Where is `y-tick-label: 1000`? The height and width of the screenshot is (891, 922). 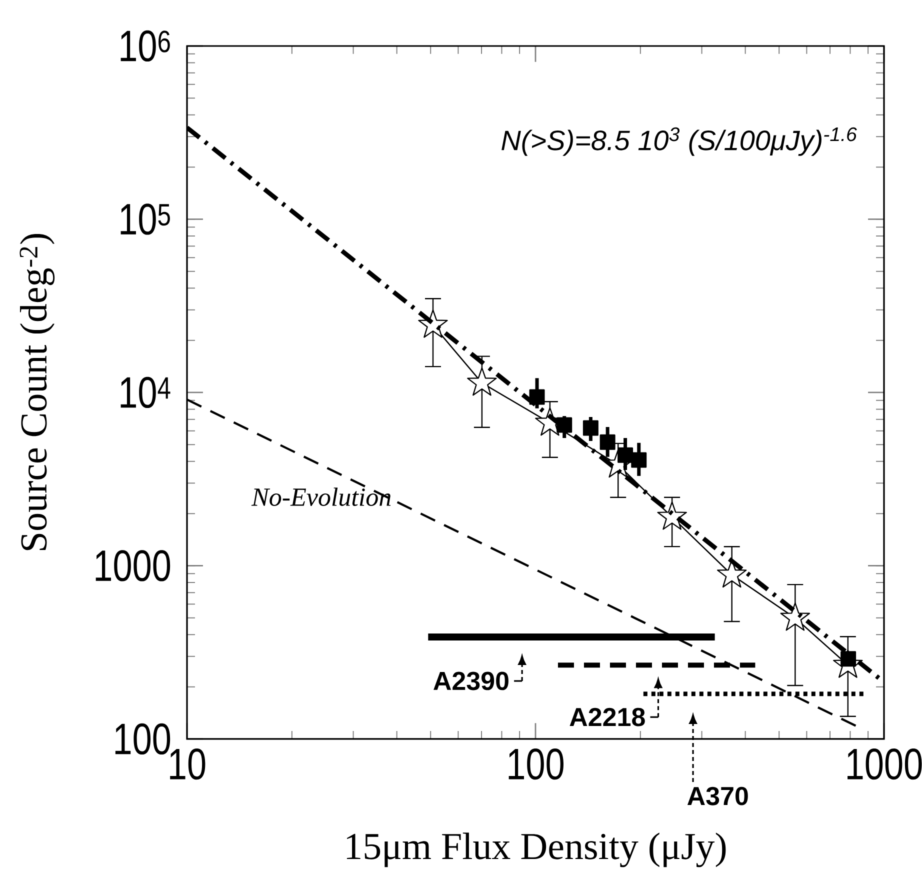 y-tick-label: 1000 is located at coordinates (133, 566).